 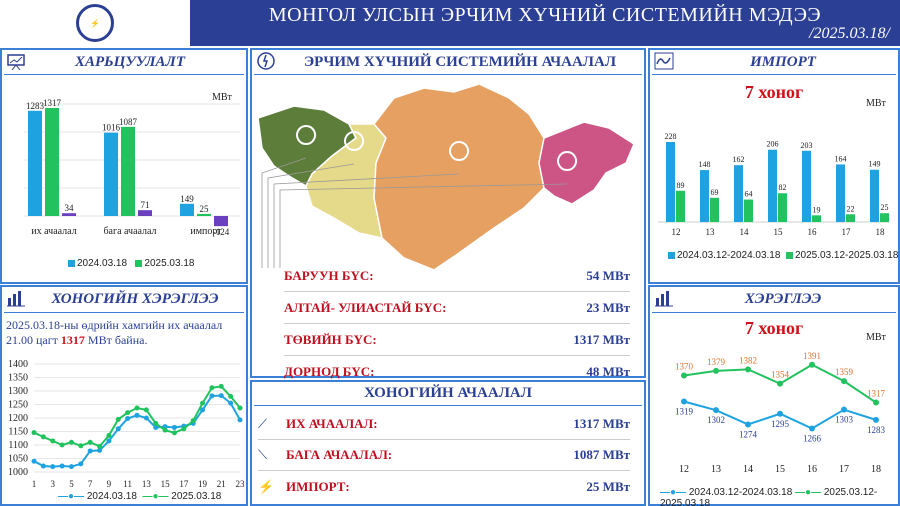 What do you see at coordinates (109, 484) in the screenshot?
I see `x-tick-label: 9` at bounding box center [109, 484].